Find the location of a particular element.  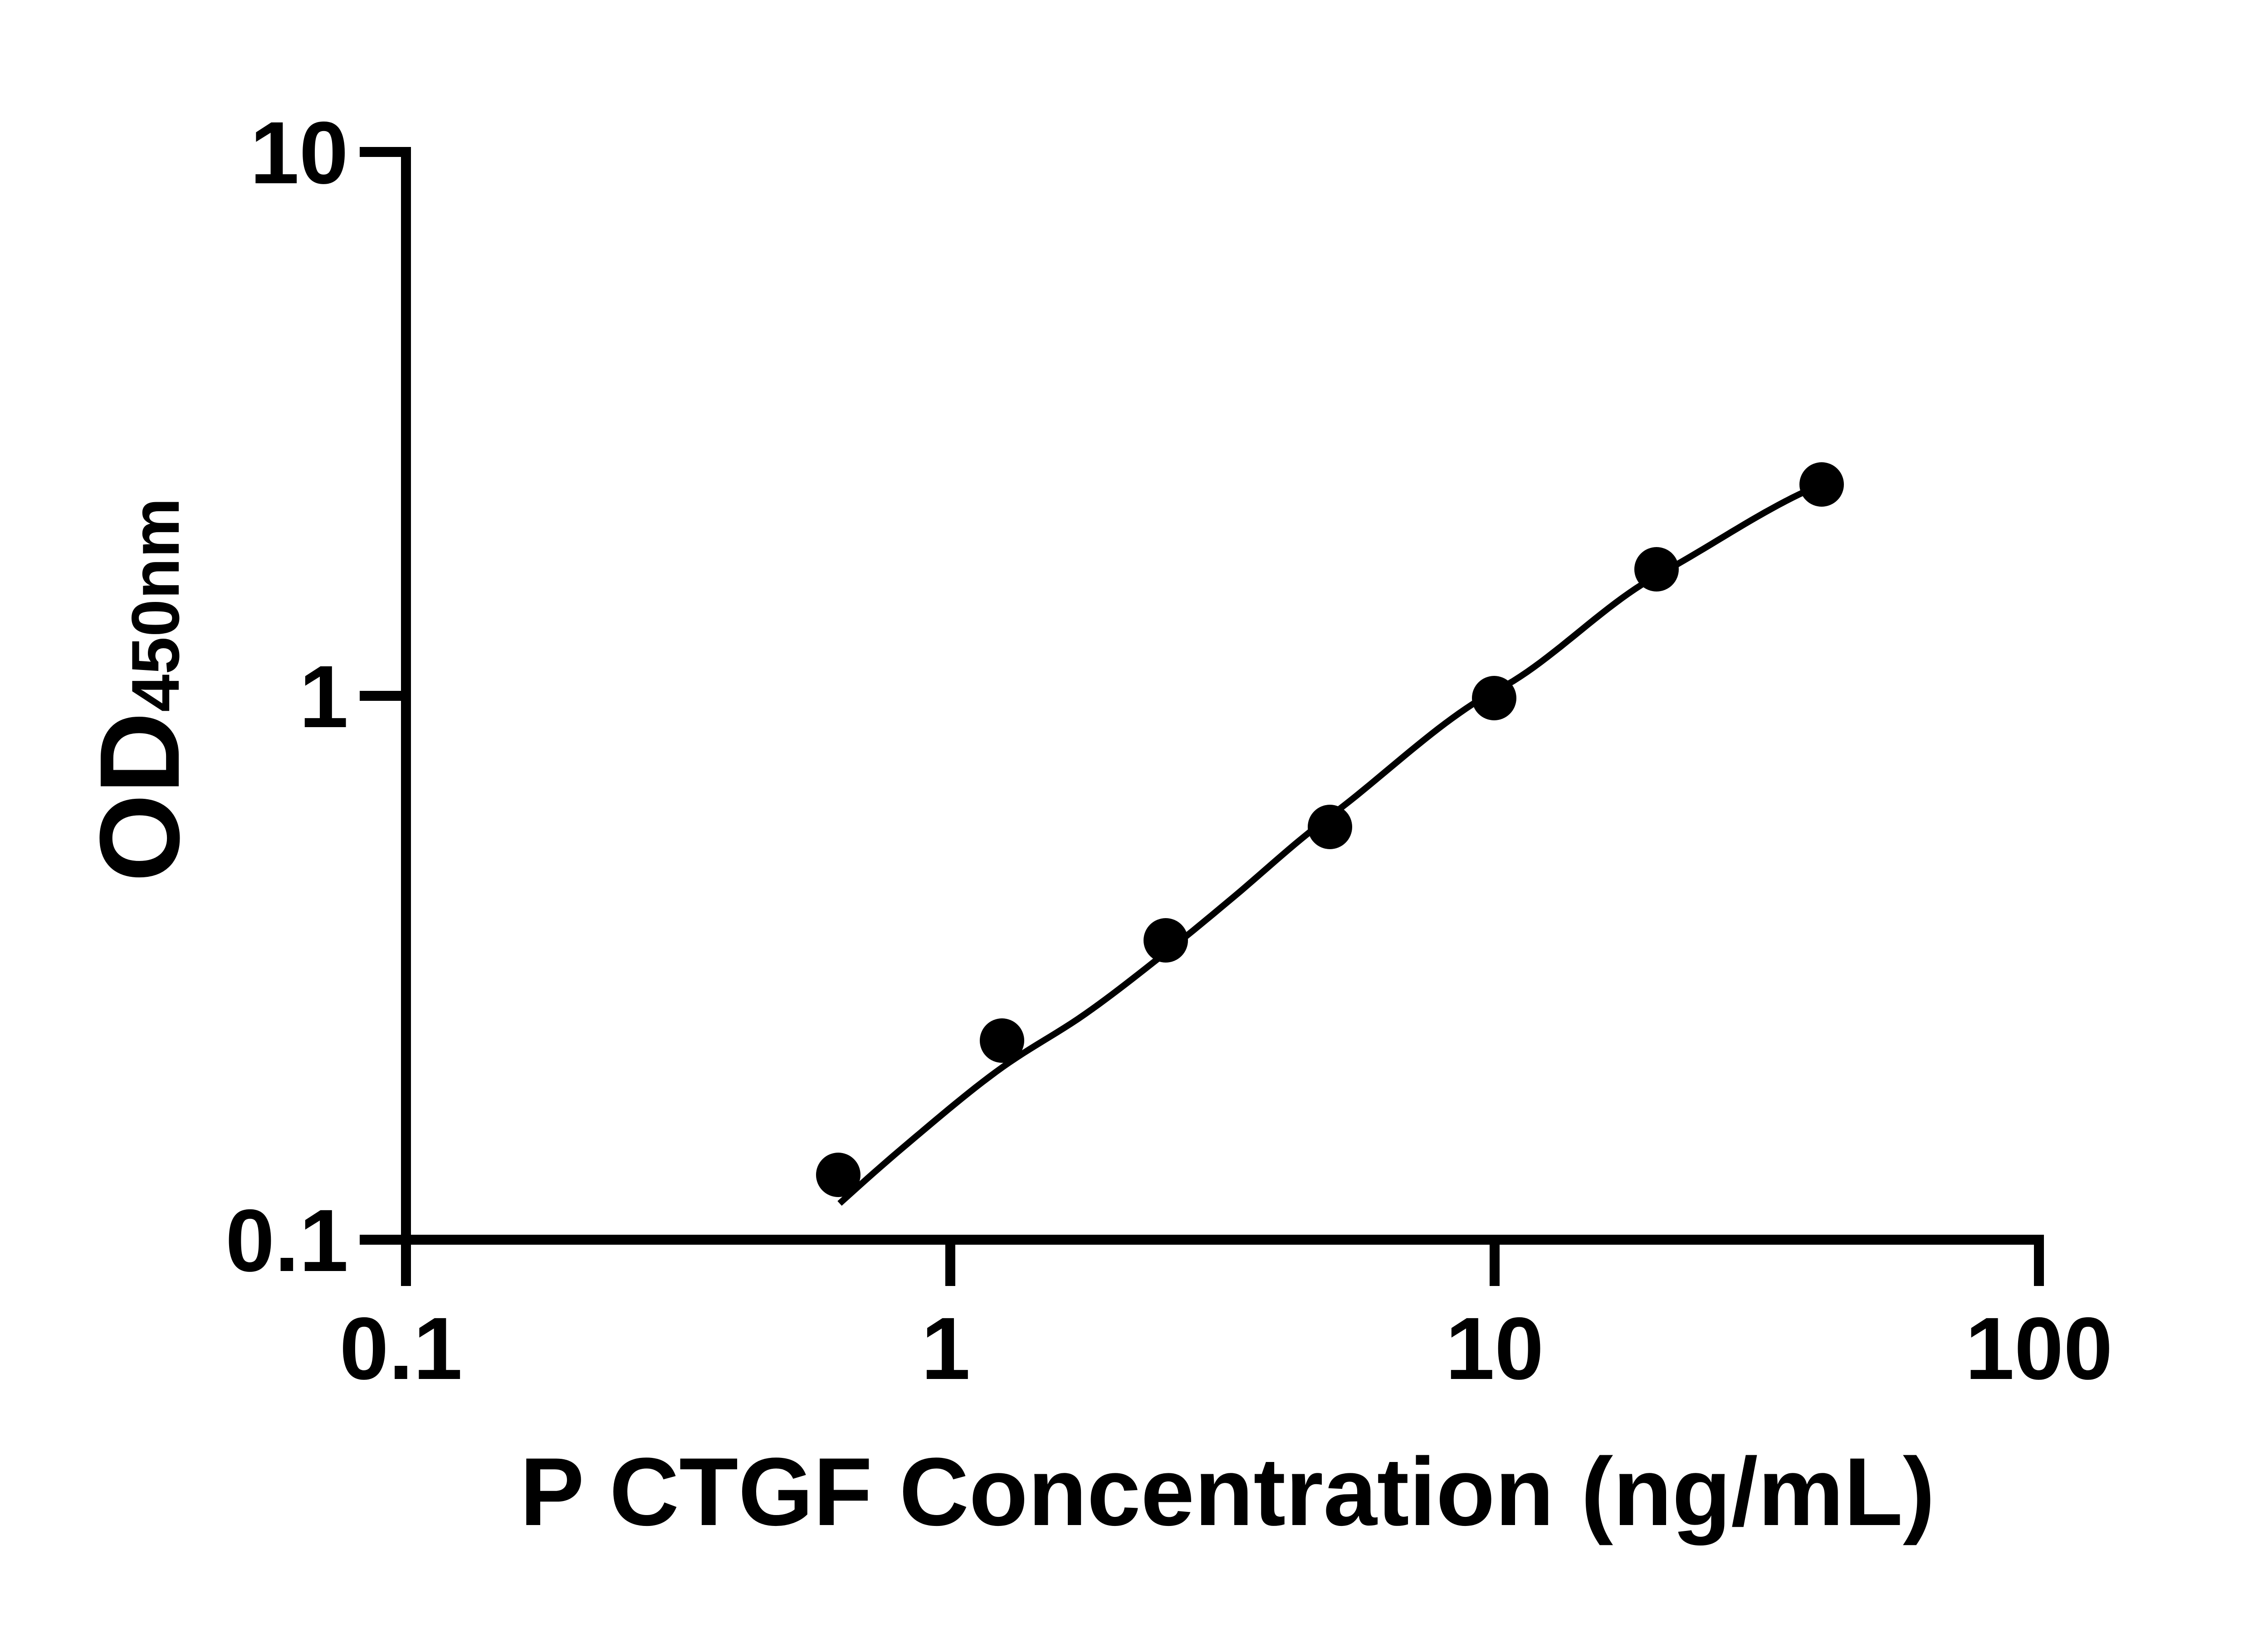

svg-text: OD450nm is located at coordinates (140, 690).